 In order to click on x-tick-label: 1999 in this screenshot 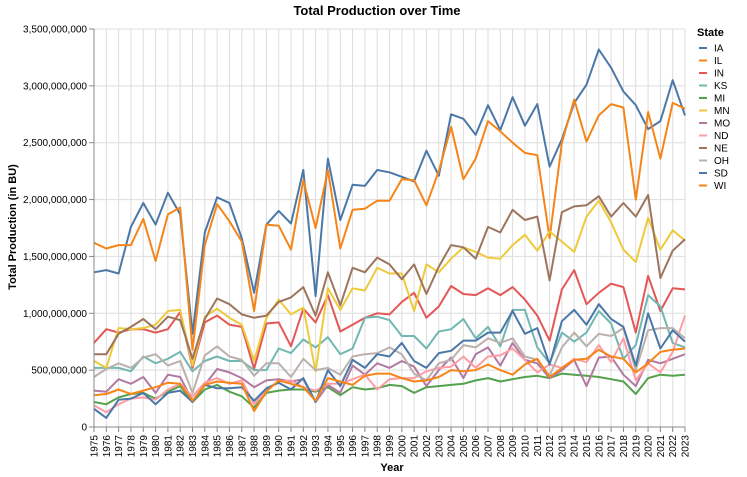, I will do `click(390, 446)`.